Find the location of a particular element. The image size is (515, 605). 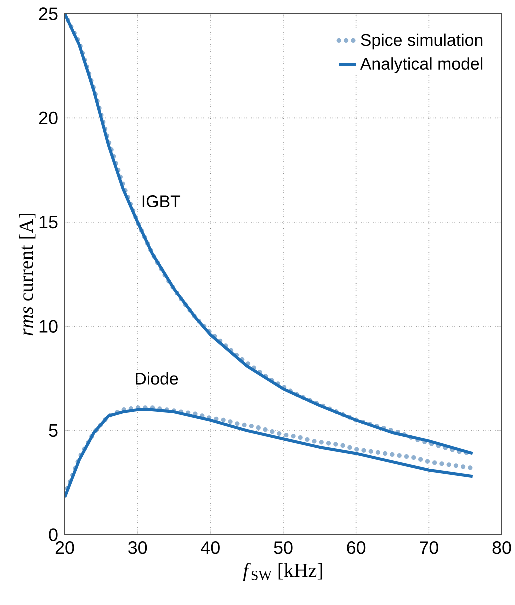

y-tick-label: 20 is located at coordinates (48, 118).